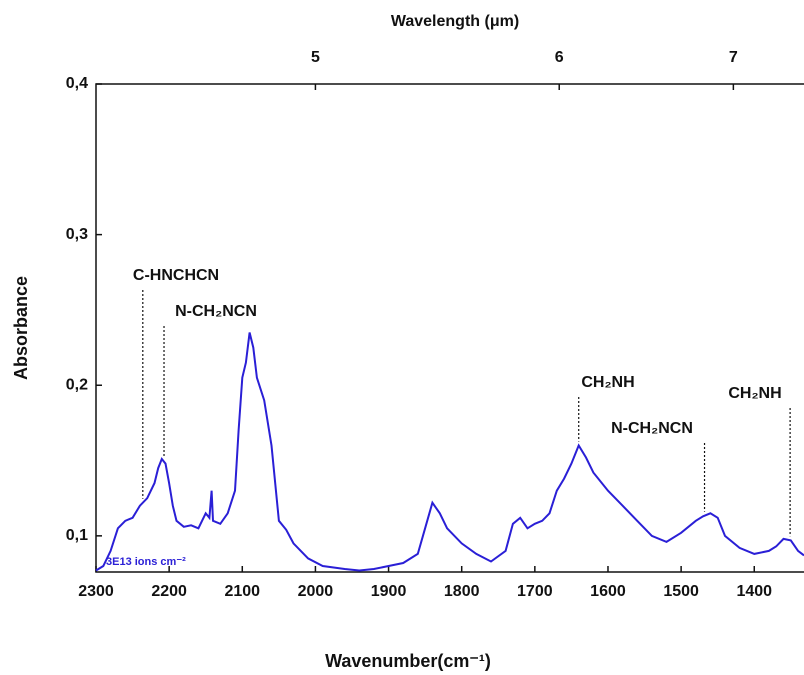 The height and width of the screenshot is (675, 804). Describe the element at coordinates (754, 591) in the screenshot. I see `x-tick-label: 1400` at that location.